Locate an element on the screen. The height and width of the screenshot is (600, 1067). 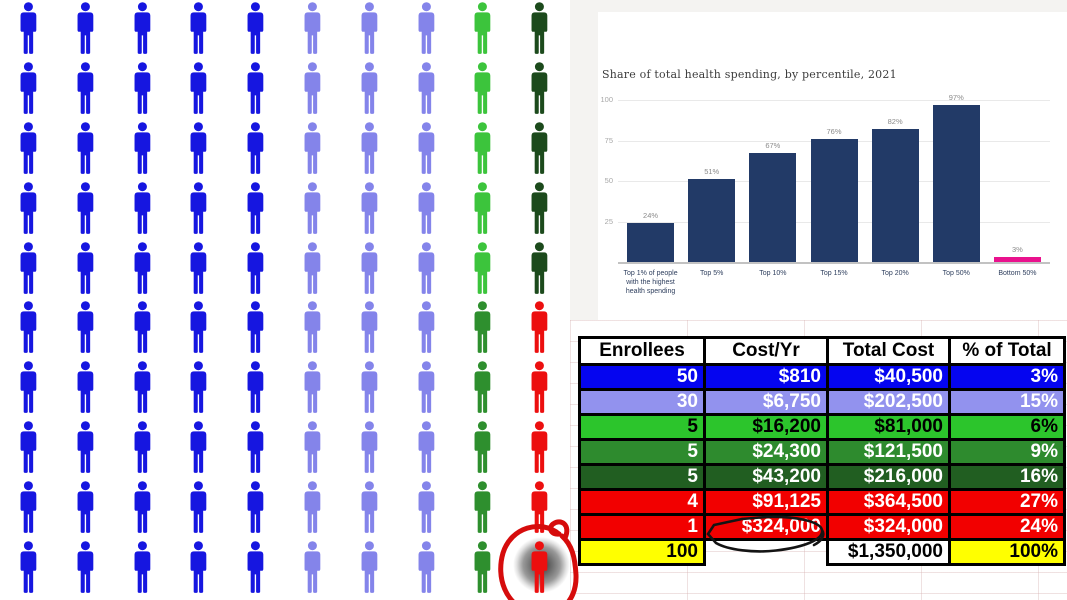
y-tick-label: 75 is located at coordinates (608, 140).